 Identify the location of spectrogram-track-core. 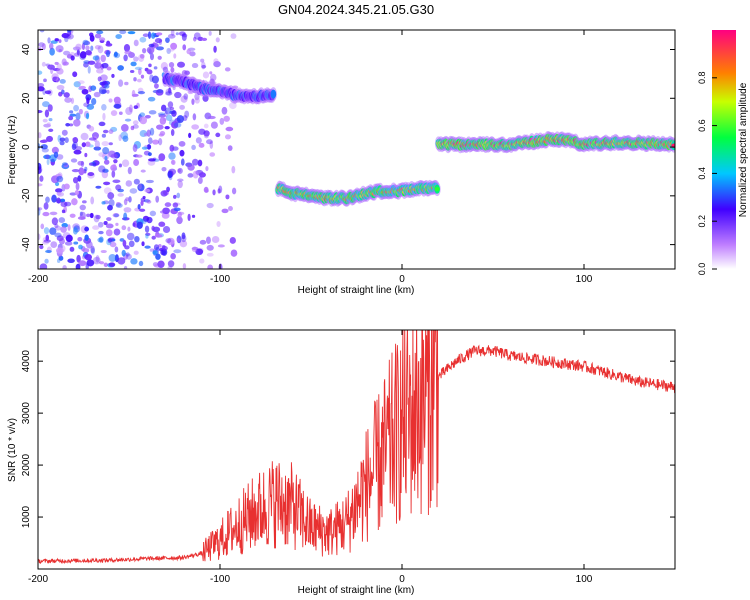
(437, 189).